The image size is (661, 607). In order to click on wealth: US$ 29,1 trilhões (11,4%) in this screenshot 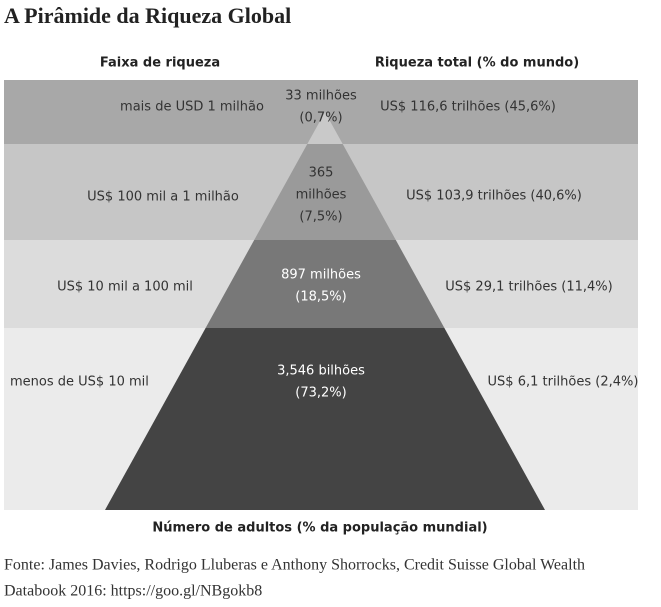, I will do `click(528, 287)`.